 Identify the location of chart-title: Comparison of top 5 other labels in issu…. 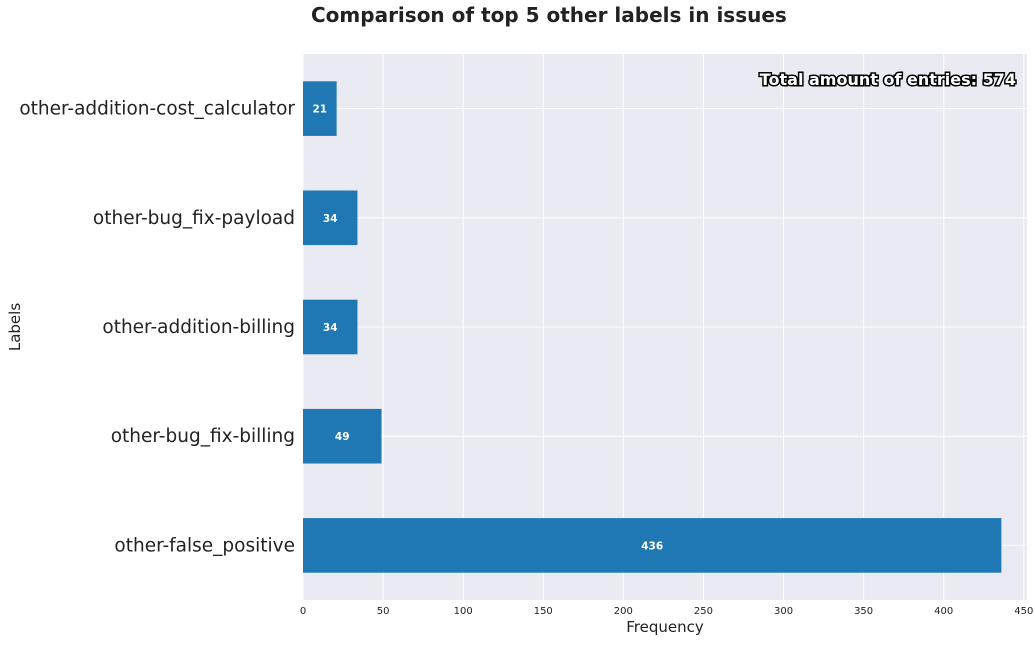
(549, 15).